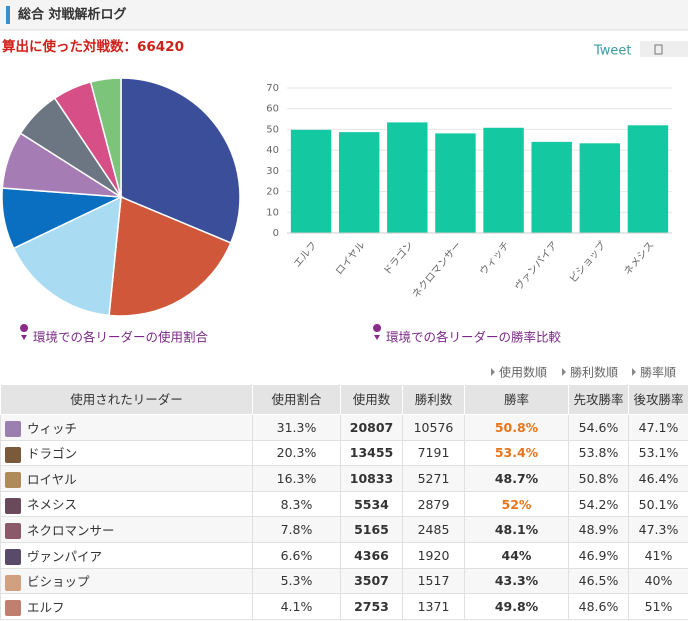 This screenshot has height=621, width=688. Describe the element at coordinates (344, 581) in the screenshot. I see `table-row: ビショップ 5.3% 3507 1517 43.3% 46.5% 40%` at that location.